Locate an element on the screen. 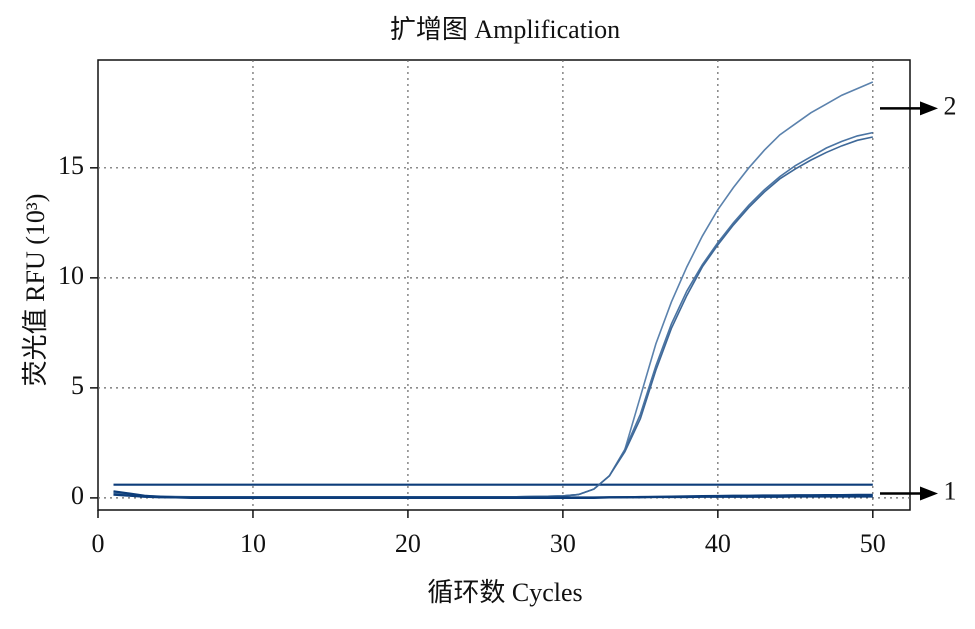  y-tick-label: 15 is located at coordinates (71, 165).